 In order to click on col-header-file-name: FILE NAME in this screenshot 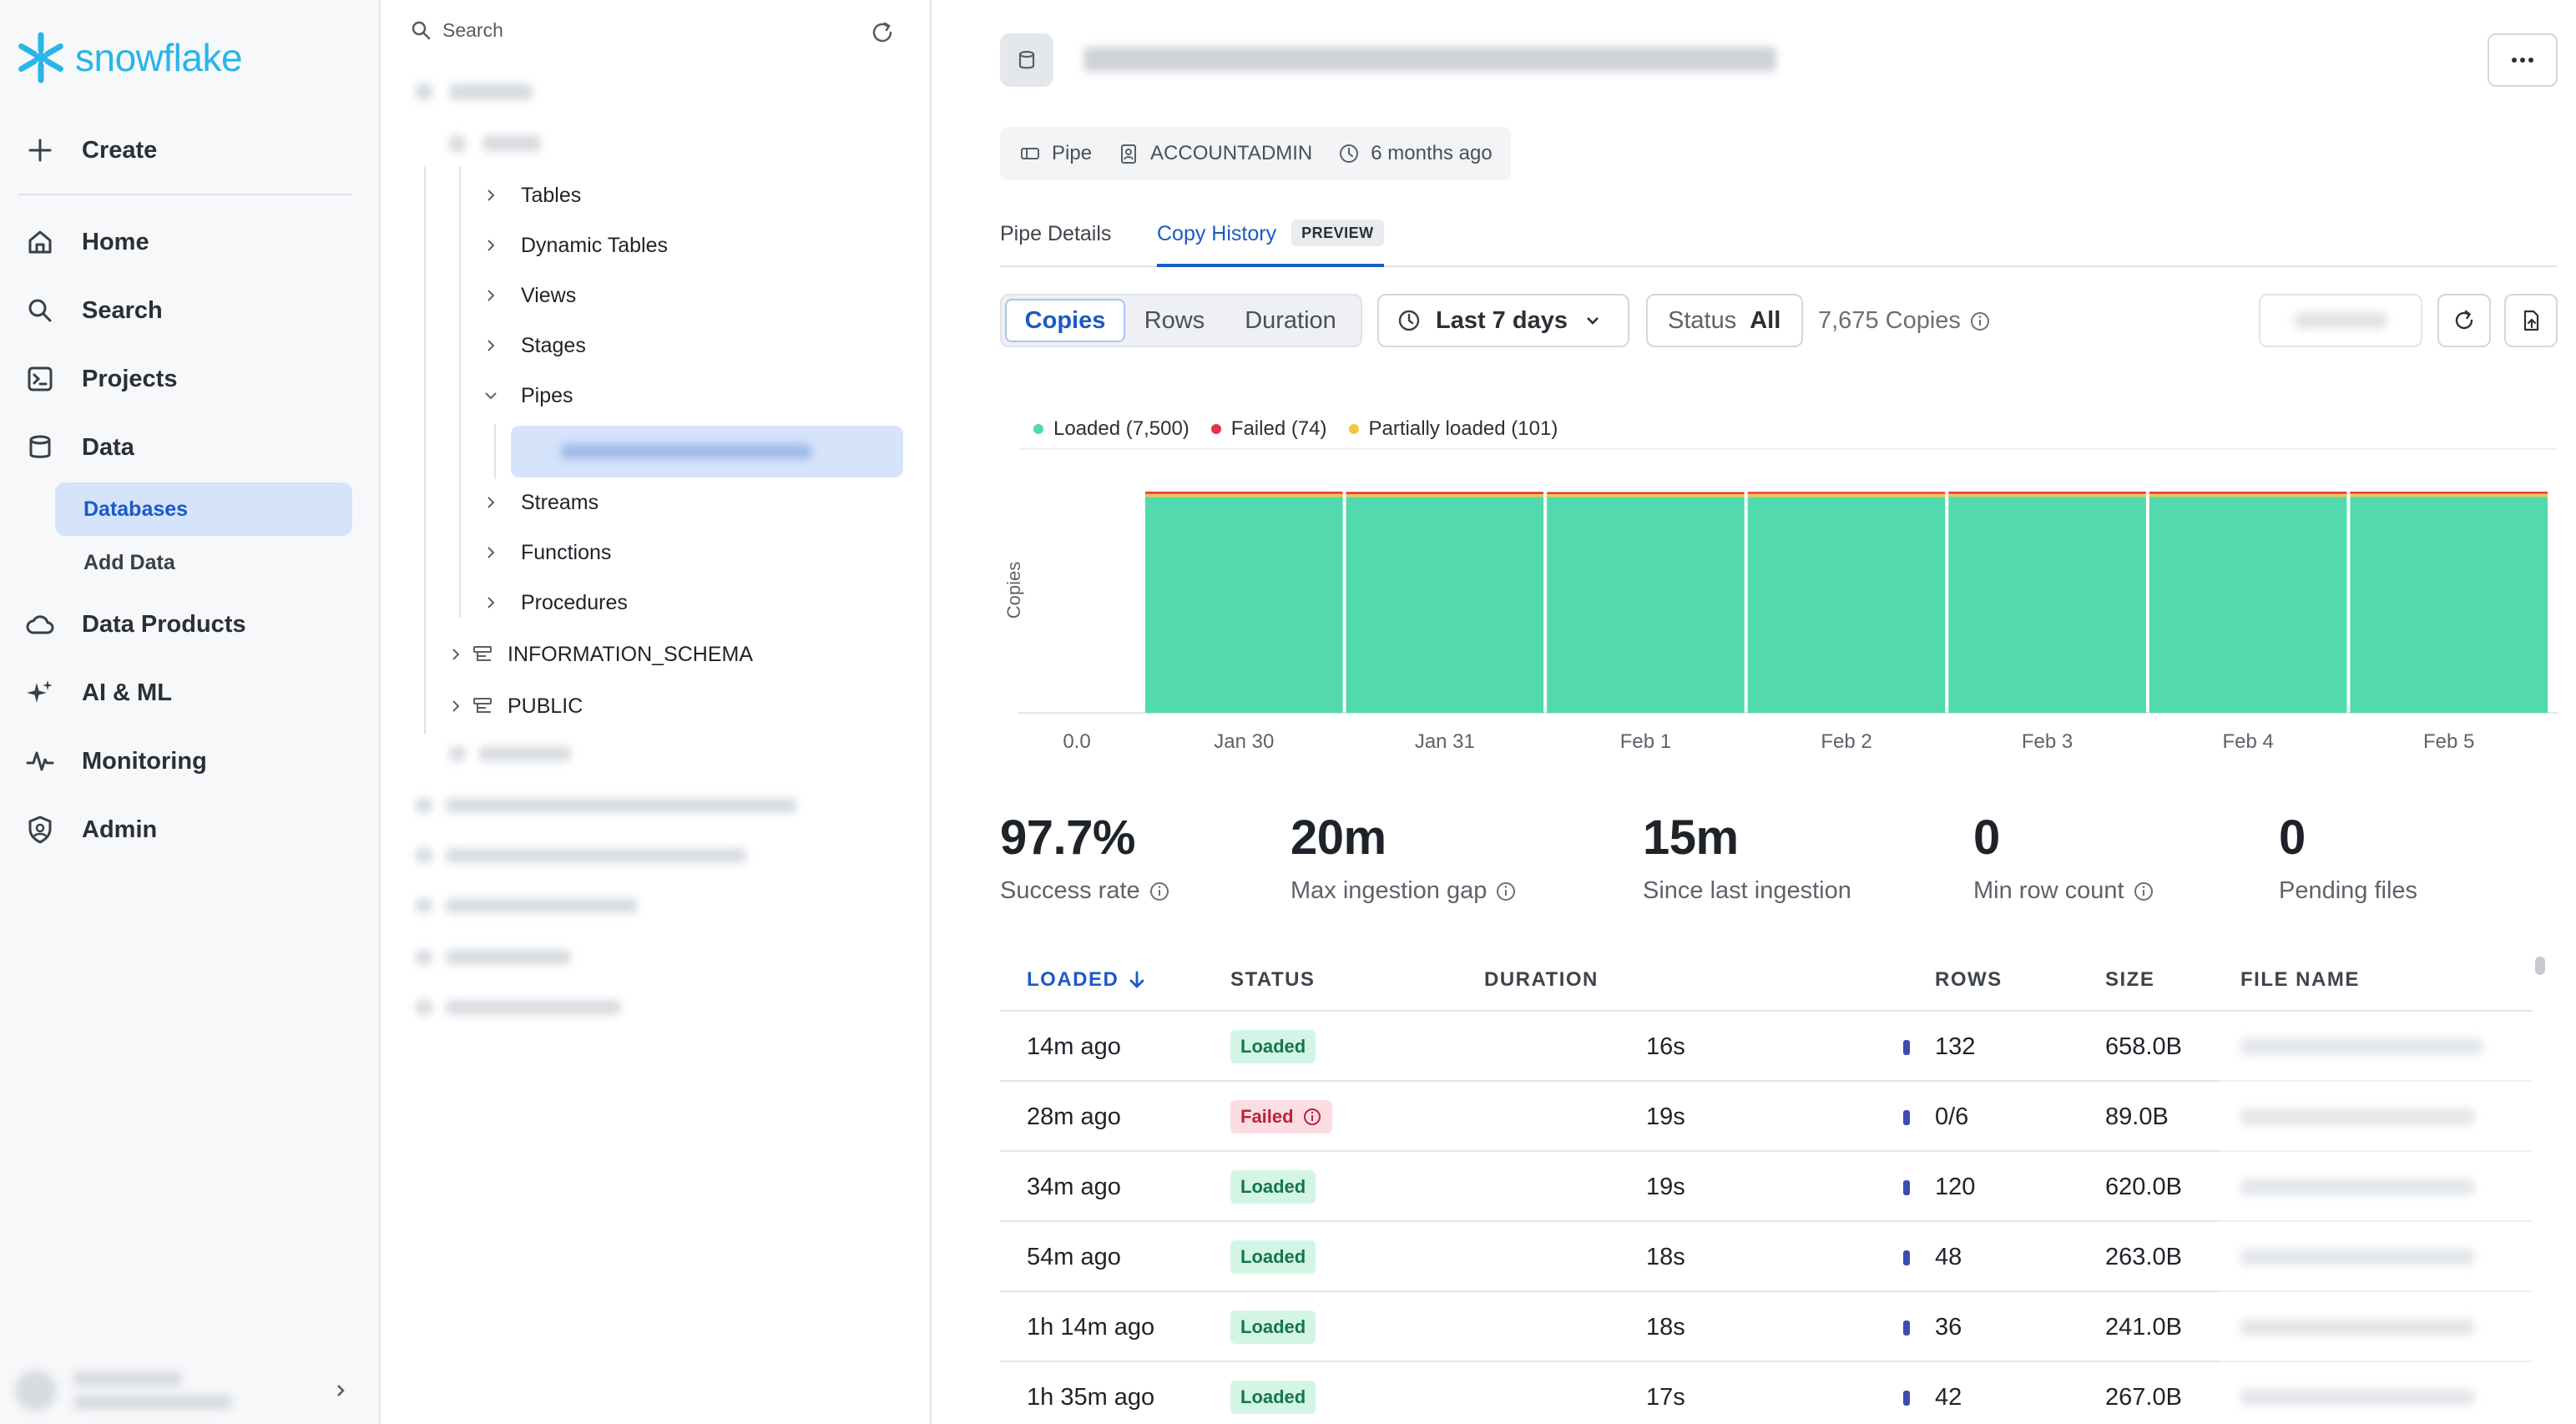, I will do `click(2300, 980)`.